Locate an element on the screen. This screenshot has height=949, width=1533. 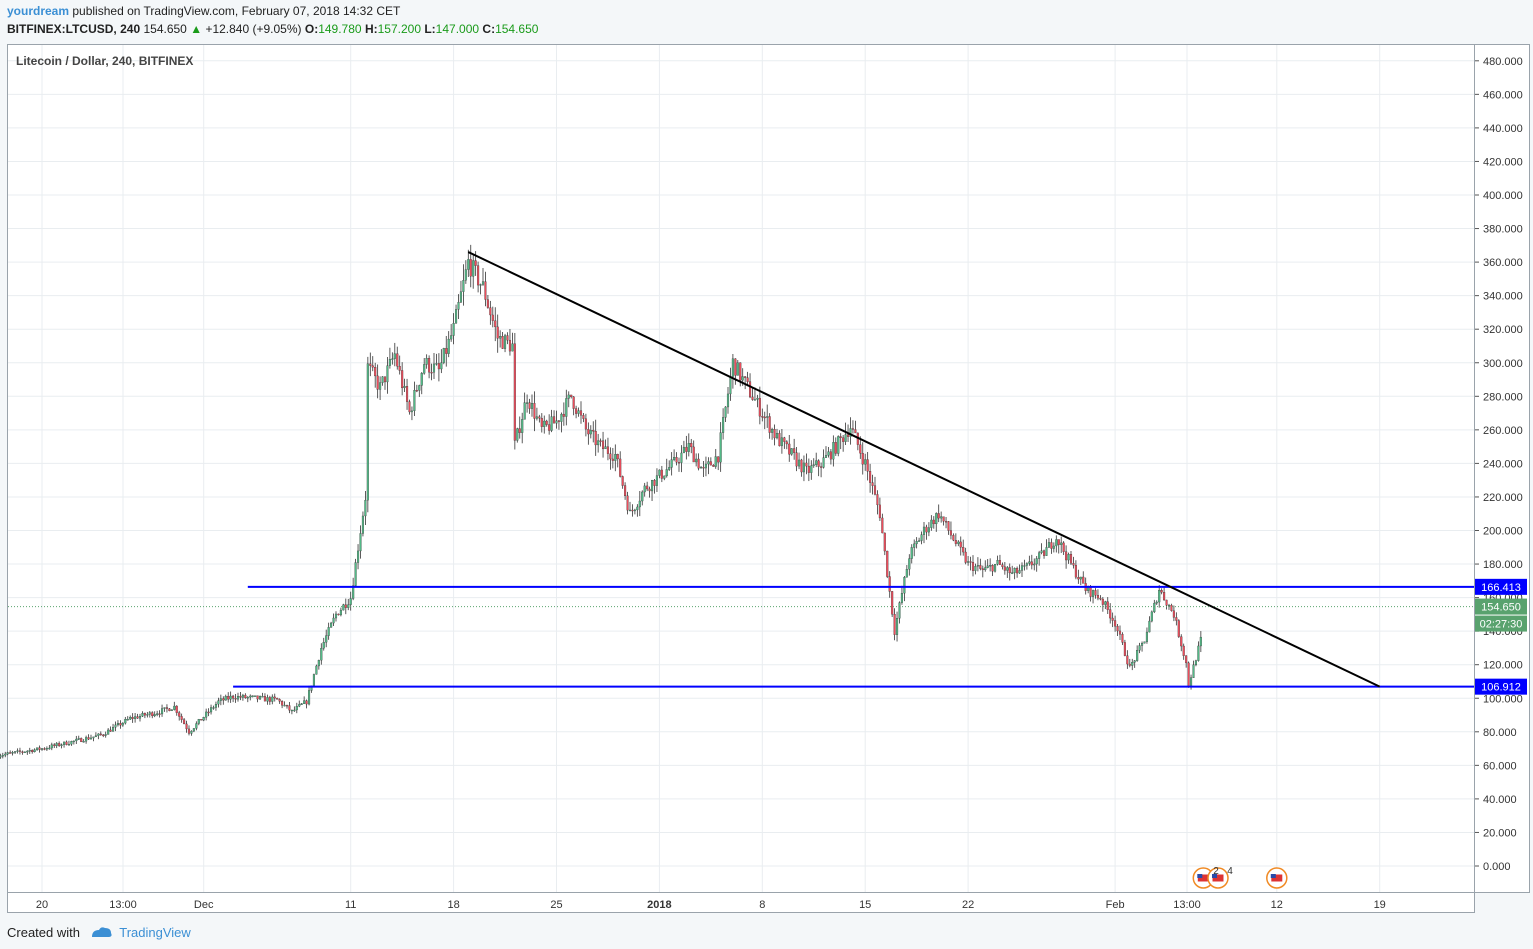
y-tick-label: 420.000 is located at coordinates (1503, 162).